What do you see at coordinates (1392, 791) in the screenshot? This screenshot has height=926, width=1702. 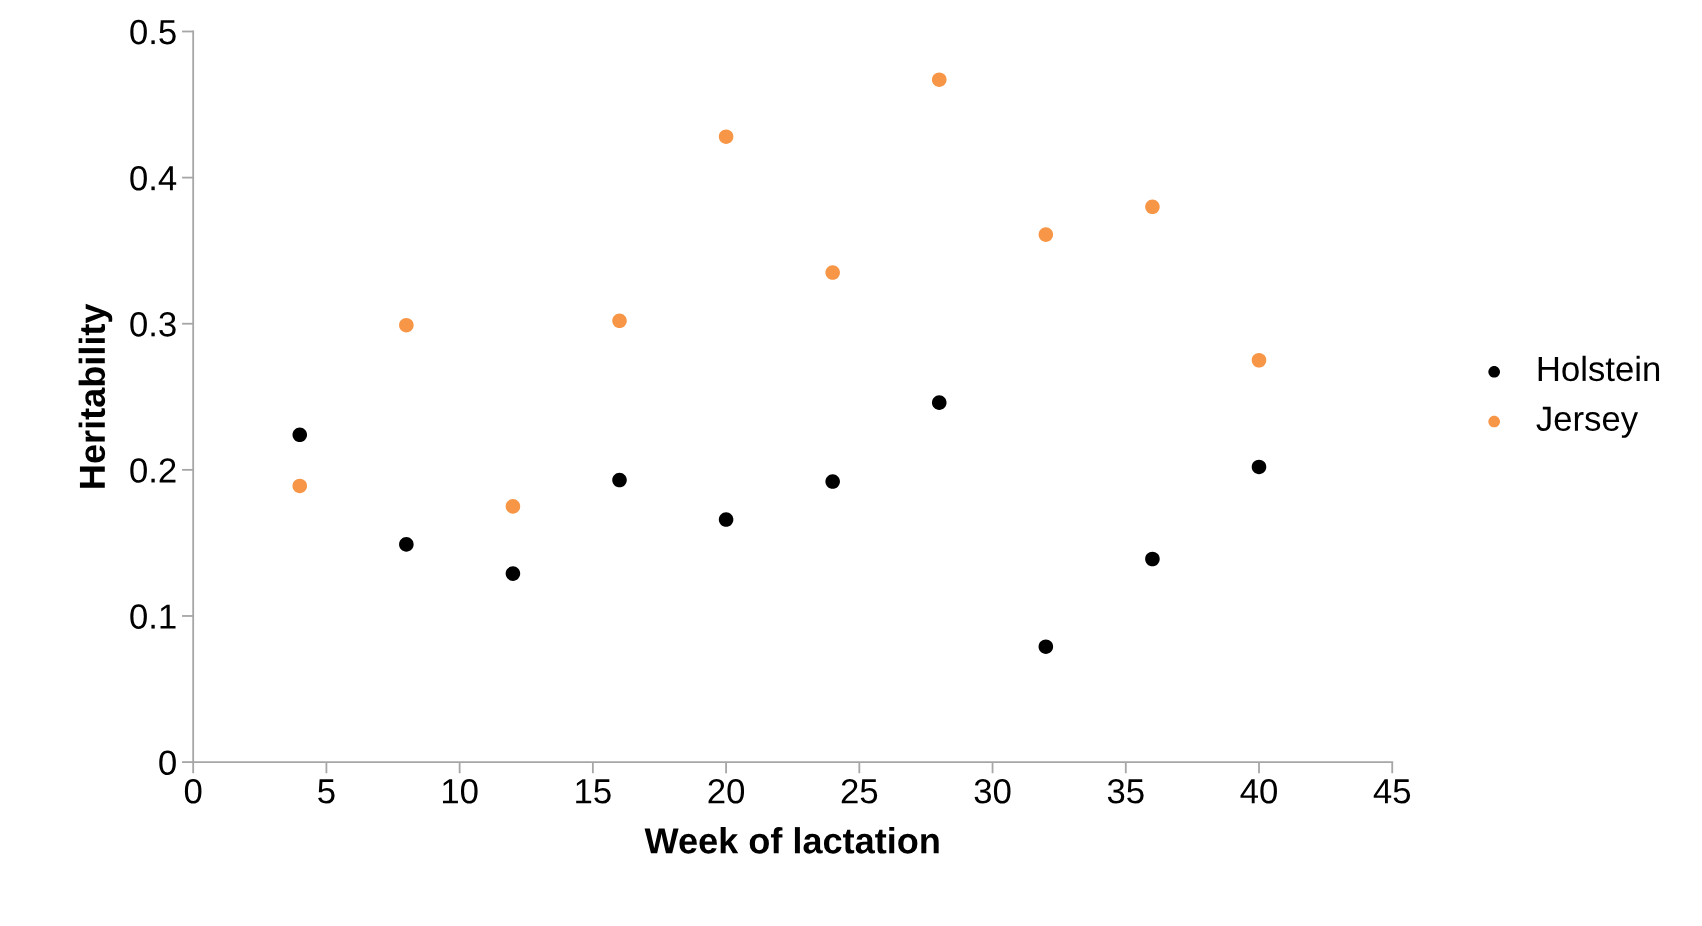 I see `x-tick-label: 45` at bounding box center [1392, 791].